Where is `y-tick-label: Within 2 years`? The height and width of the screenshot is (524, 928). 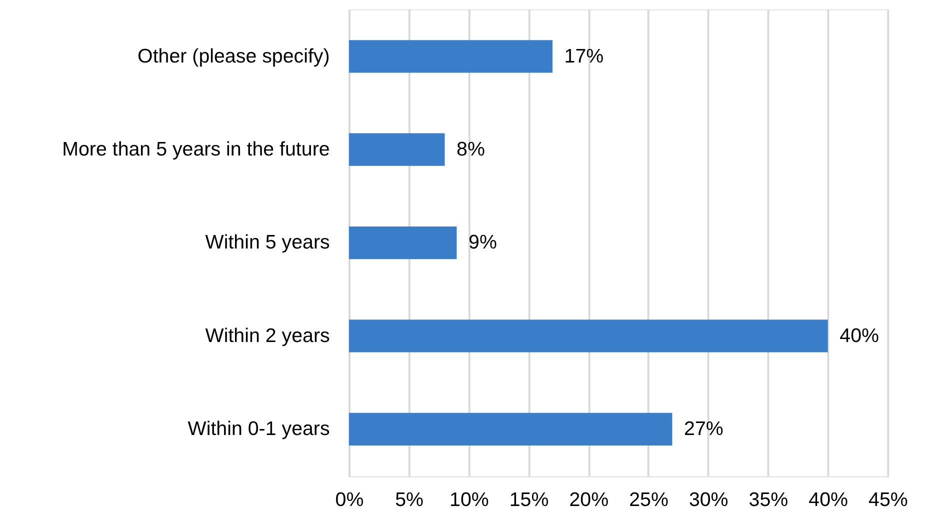 y-tick-label: Within 2 years is located at coordinates (267, 335).